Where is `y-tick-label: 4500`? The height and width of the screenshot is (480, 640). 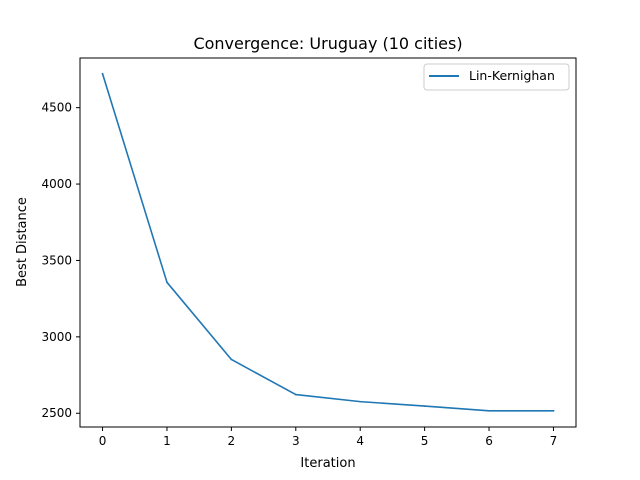
y-tick-label: 4500 is located at coordinates (56, 108).